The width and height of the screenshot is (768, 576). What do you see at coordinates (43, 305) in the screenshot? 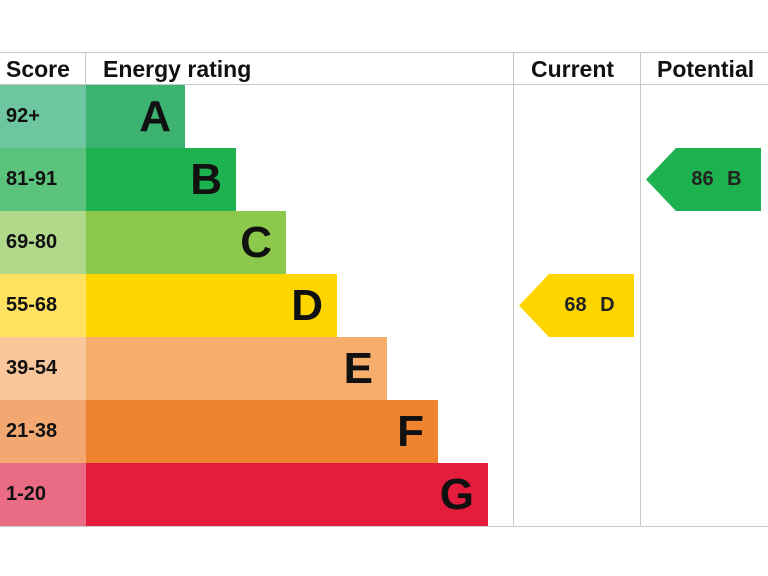
I see `score-cell-d: 55-68` at bounding box center [43, 305].